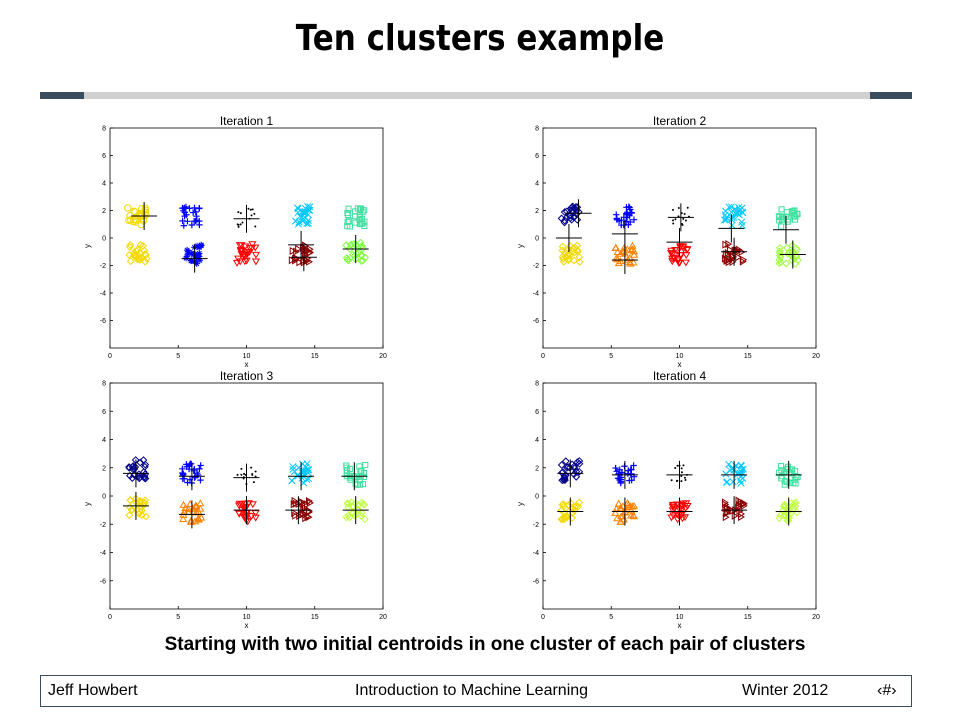 The image size is (960, 720). What do you see at coordinates (536, 553) in the screenshot?
I see `y-tick-label: -4` at bounding box center [536, 553].